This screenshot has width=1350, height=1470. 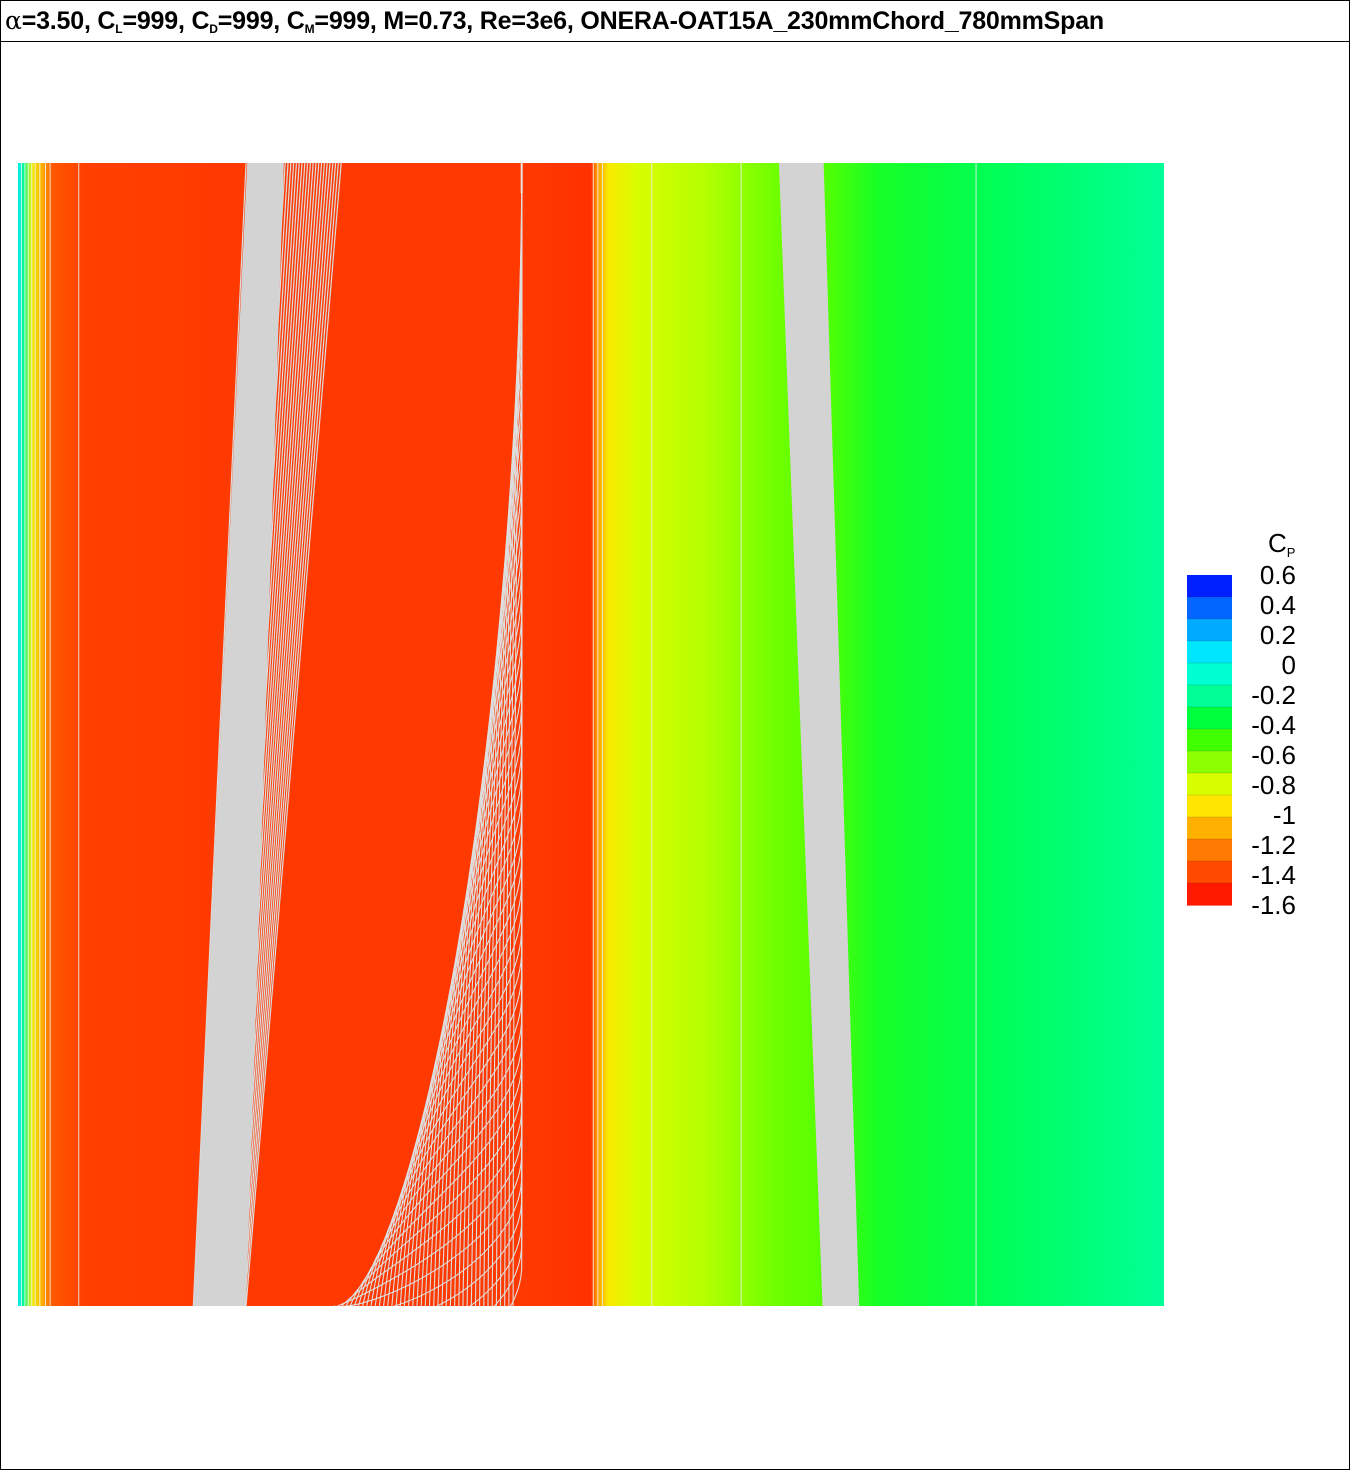 What do you see at coordinates (1273, 785) in the screenshot?
I see `colorbar-tick-label: -0.8` at bounding box center [1273, 785].